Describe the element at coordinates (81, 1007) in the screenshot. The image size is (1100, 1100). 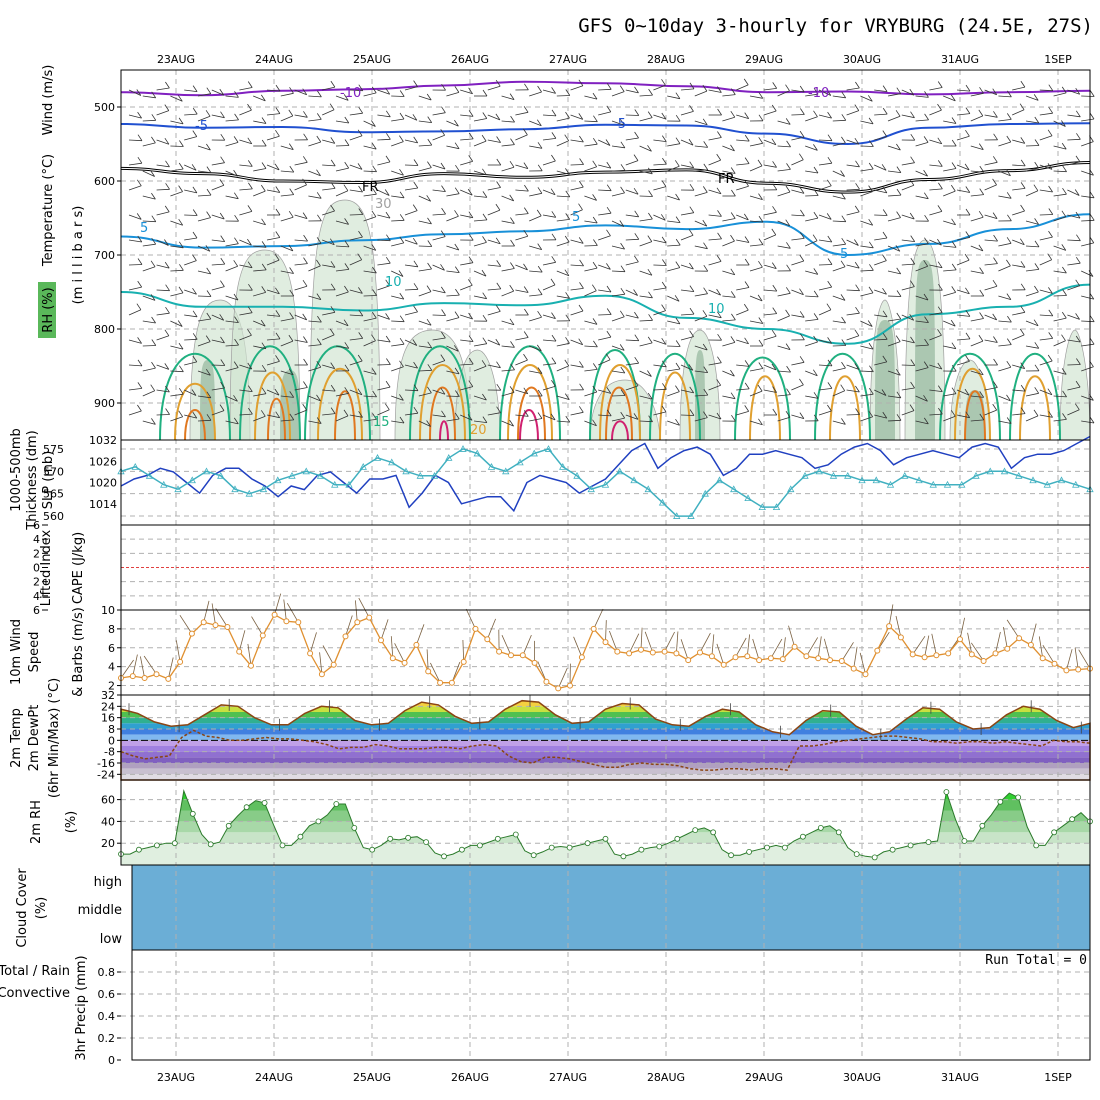
I see `precip-axis-label: 3hr Precip (mm)` at that location.